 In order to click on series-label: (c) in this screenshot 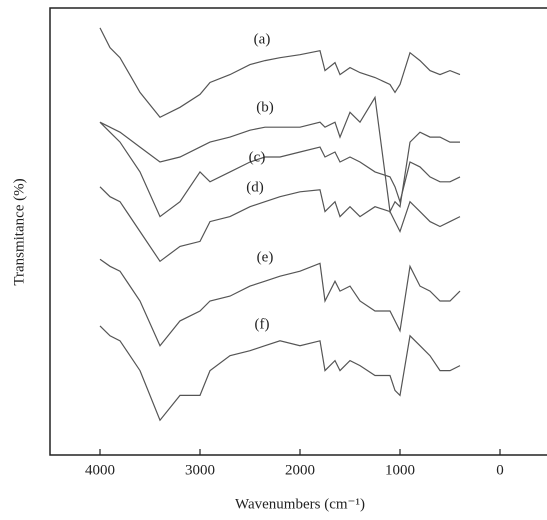, I will do `click(257, 157)`.